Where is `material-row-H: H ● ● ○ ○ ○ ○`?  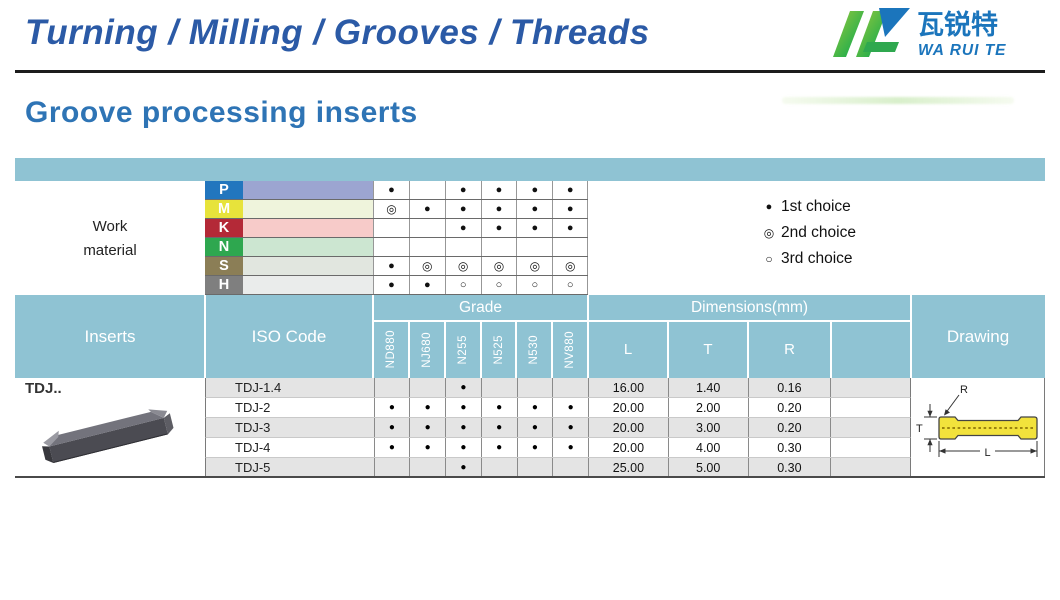 material-row-H: H ● ● ○ ○ ○ ○ is located at coordinates (397, 285).